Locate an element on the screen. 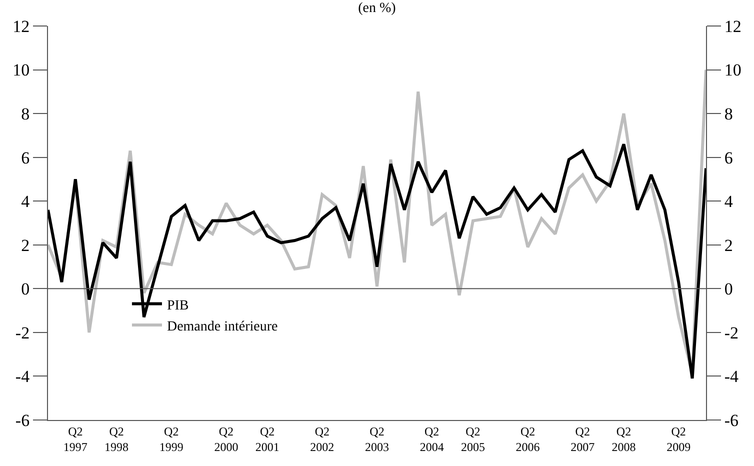 This screenshot has height=466, width=754. y2-tick-label: -4 is located at coordinates (732, 376).